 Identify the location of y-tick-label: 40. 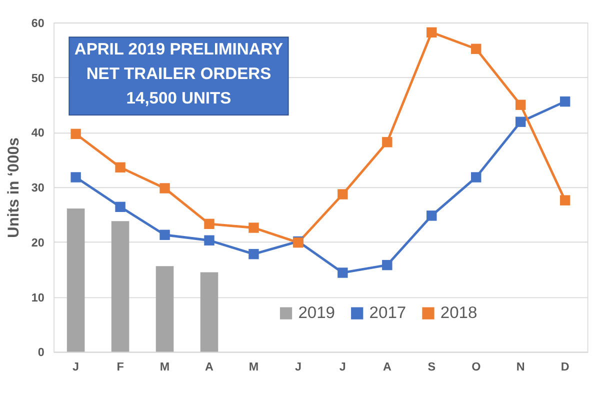
(38, 133).